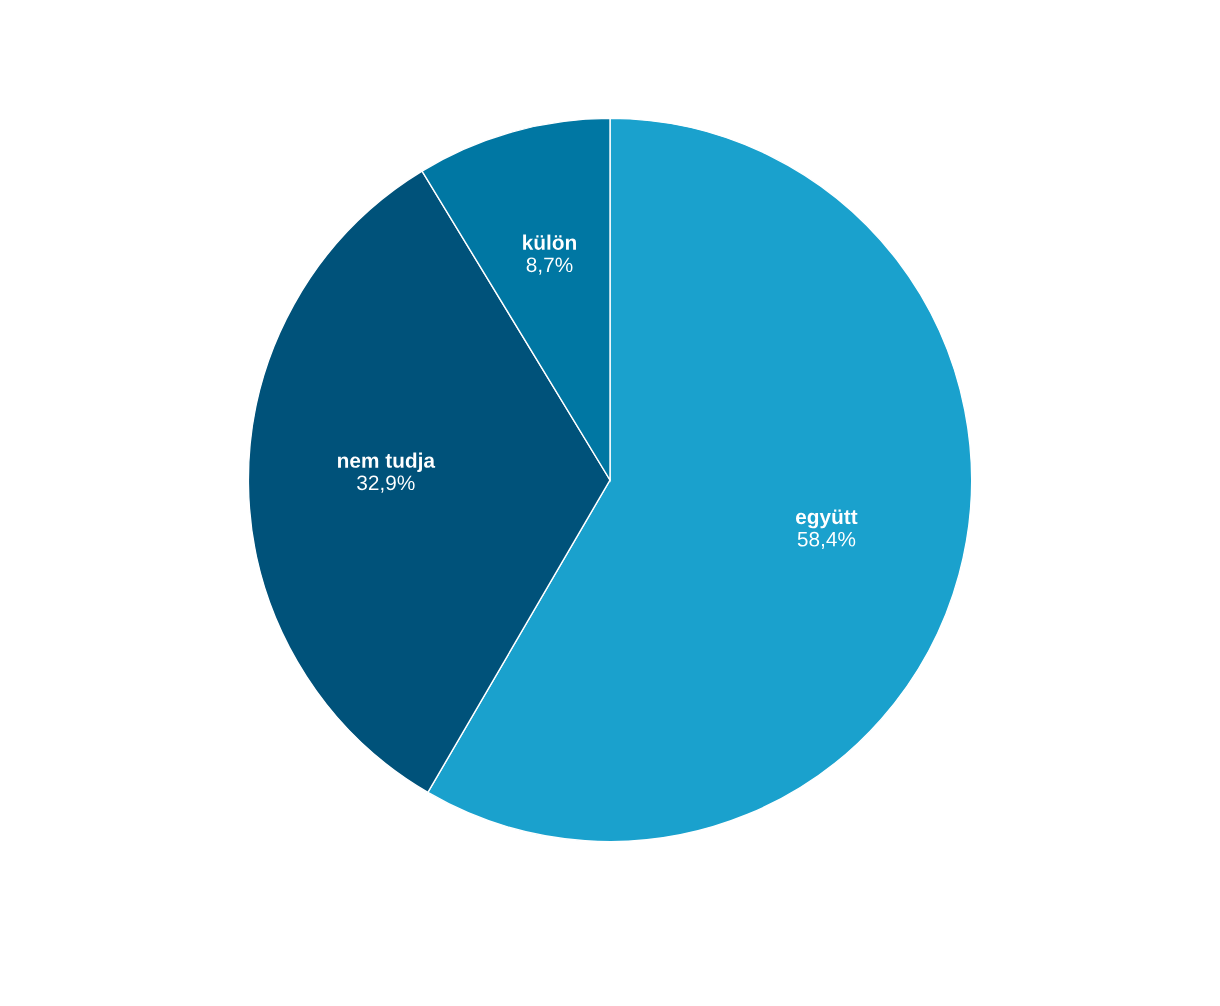 Image resolution: width=1220 pixels, height=1006 pixels. Describe the element at coordinates (827, 519) in the screenshot. I see `slice-label: együtt` at that location.